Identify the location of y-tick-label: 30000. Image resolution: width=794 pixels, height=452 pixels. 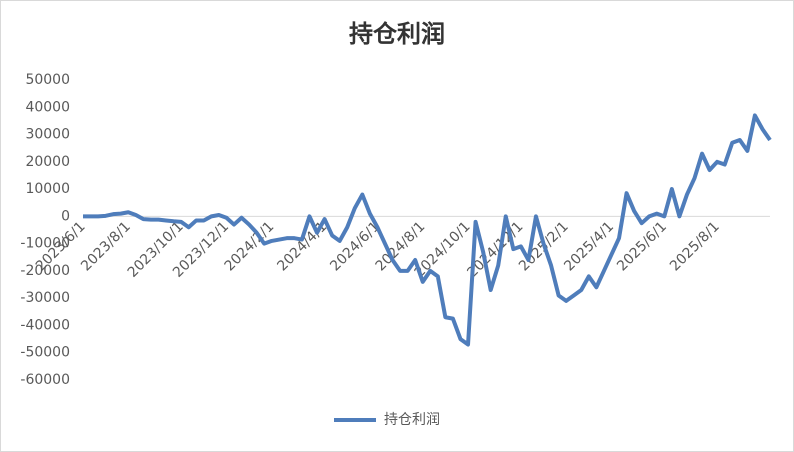
(47, 135).